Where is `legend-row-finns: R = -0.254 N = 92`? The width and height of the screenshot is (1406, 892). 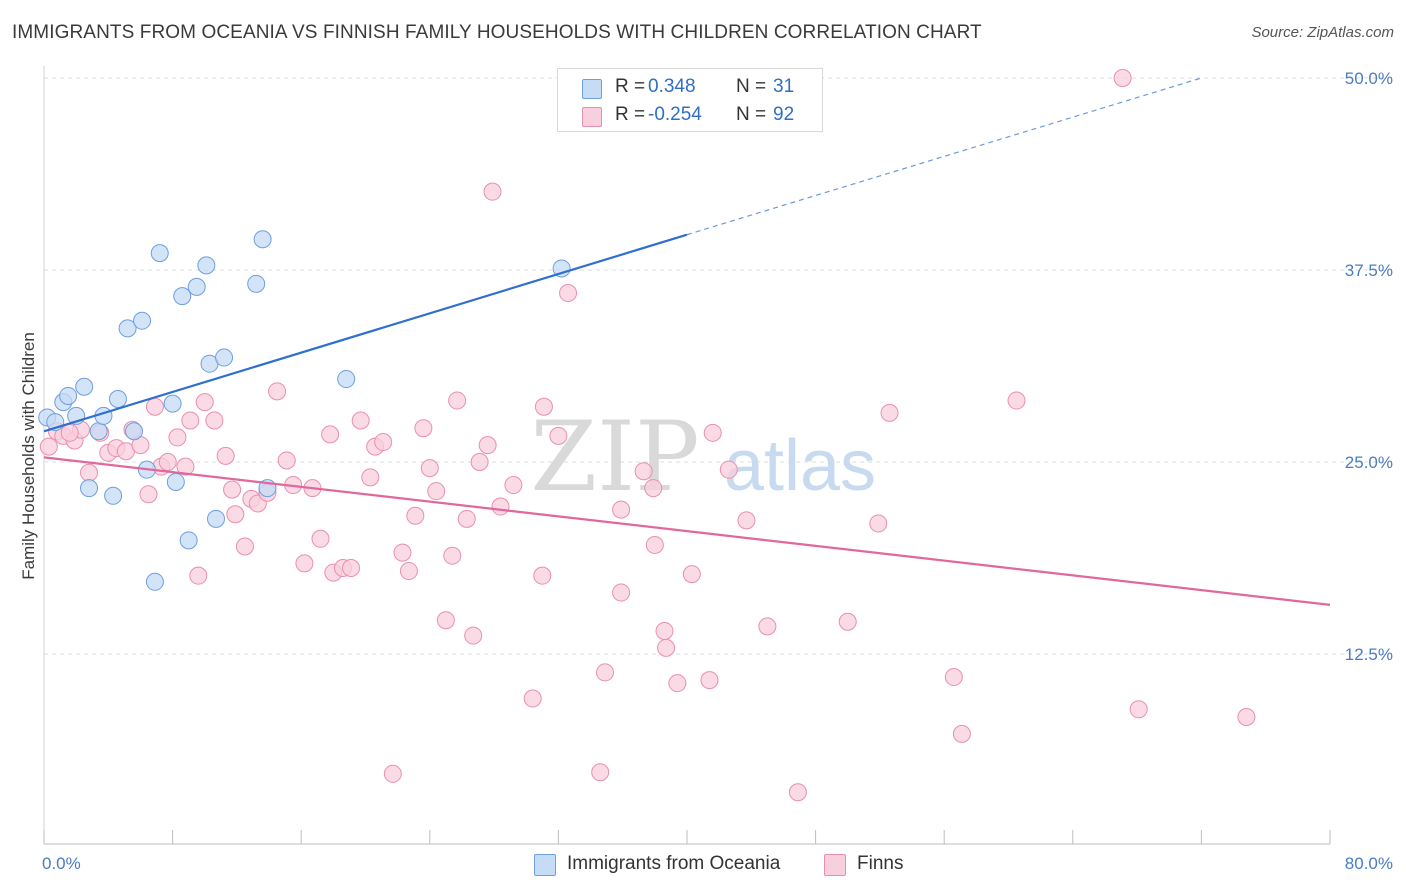
legend-row-finns: R = -0.254 N = 92 is located at coordinates (690, 115).